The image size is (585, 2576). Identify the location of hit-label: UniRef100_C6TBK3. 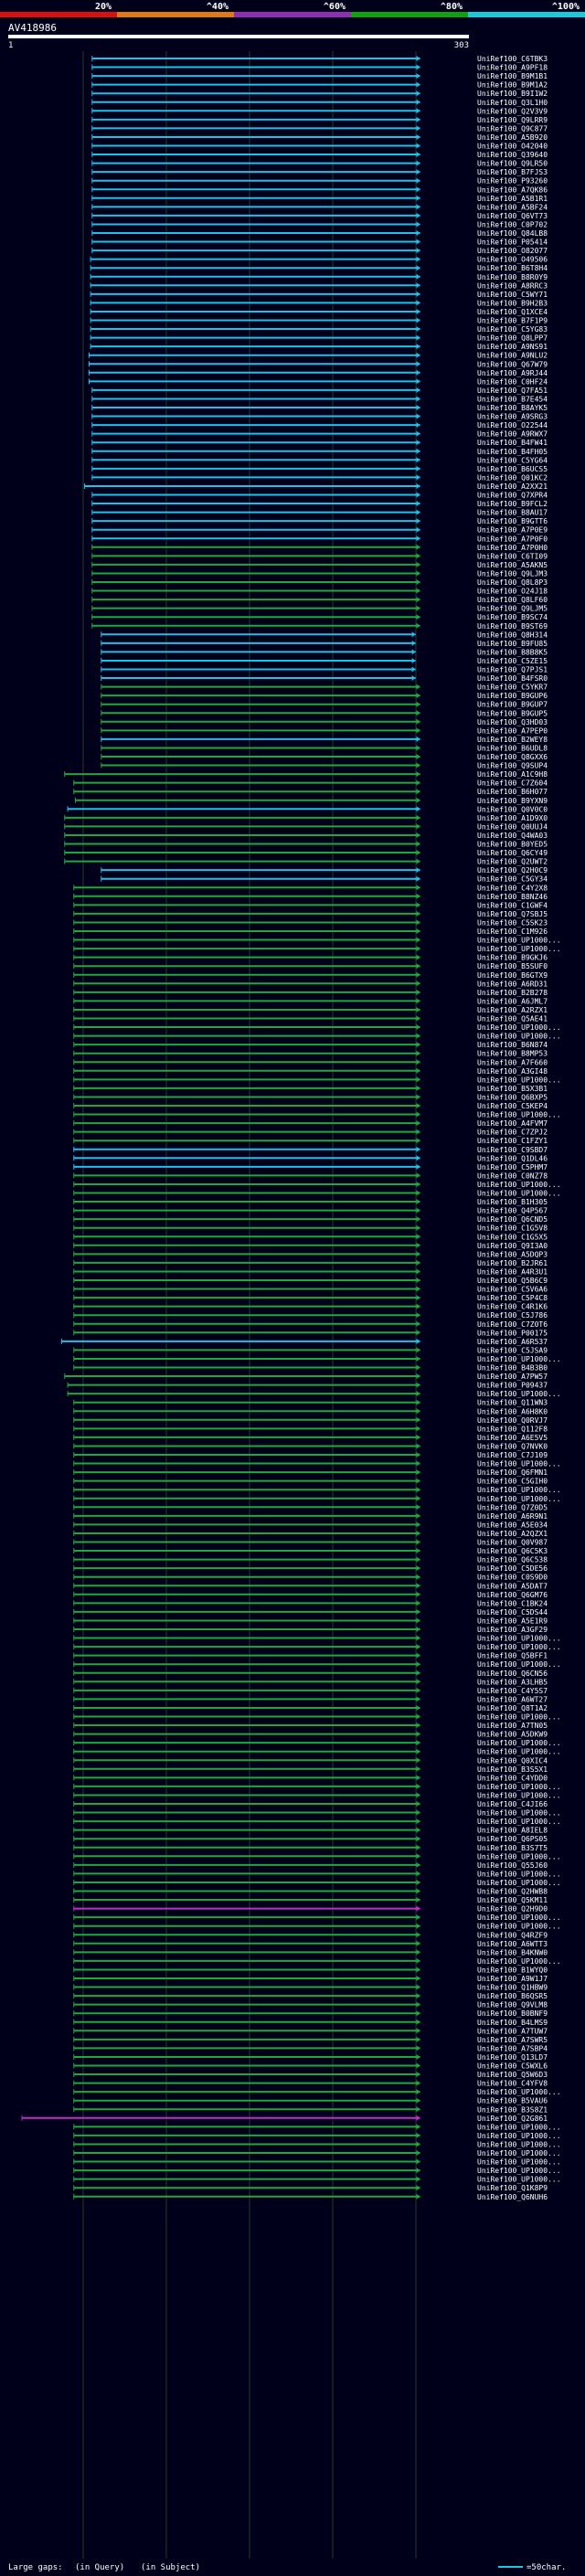
(512, 59).